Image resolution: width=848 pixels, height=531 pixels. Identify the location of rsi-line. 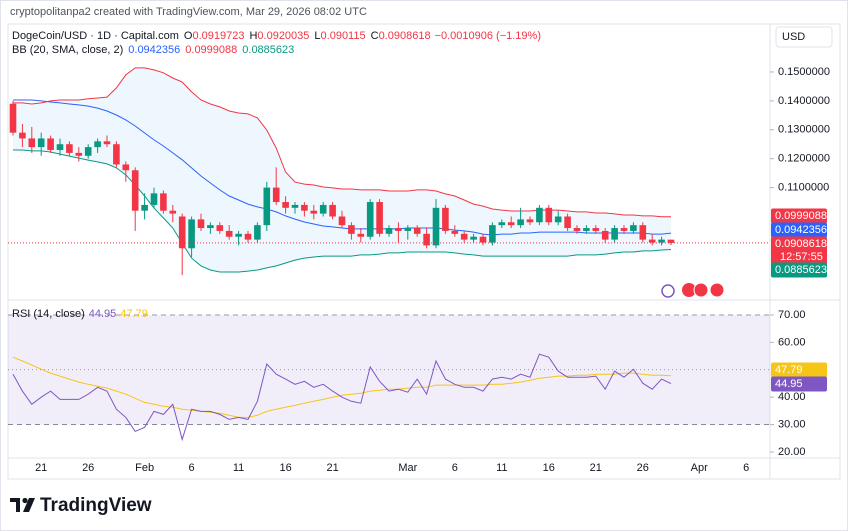
(342, 397).